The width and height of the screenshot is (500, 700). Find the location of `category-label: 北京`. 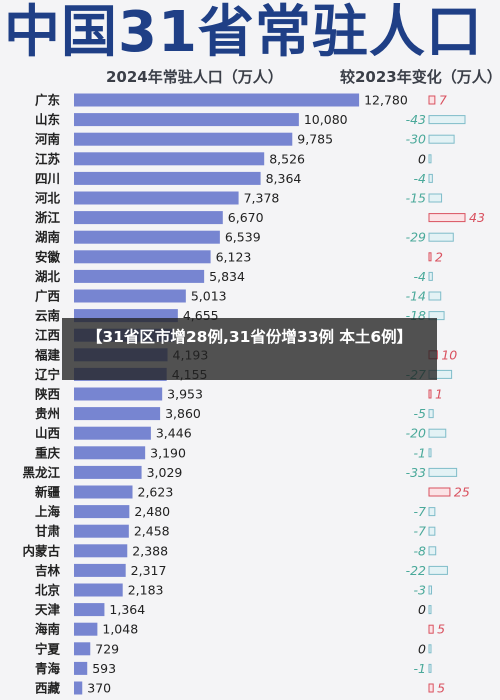

category-label: 北京 is located at coordinates (48, 590).